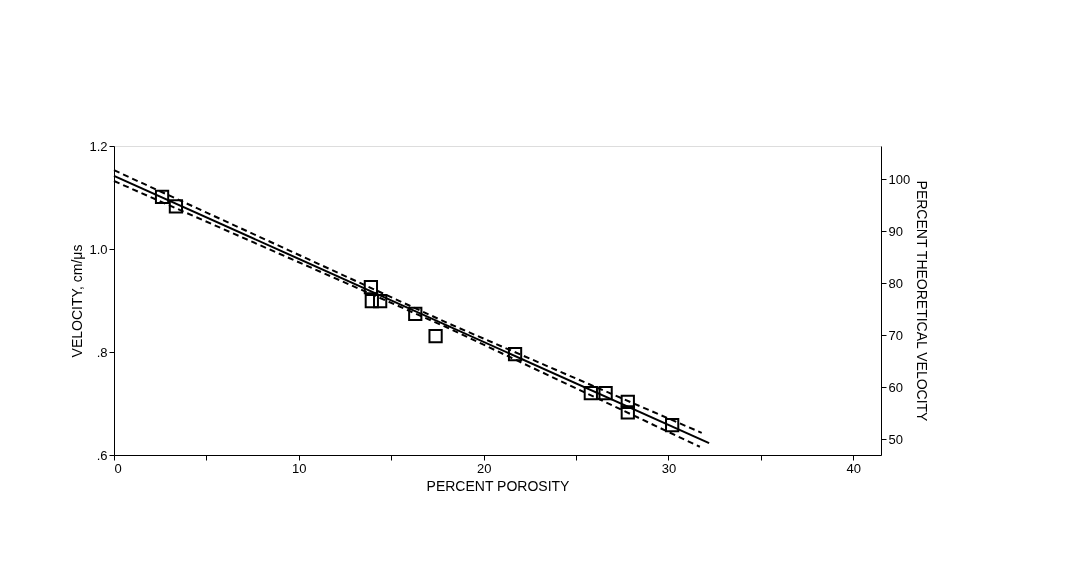  I want to click on x-axis-title: PERCENT POROSITY, so click(498, 485).